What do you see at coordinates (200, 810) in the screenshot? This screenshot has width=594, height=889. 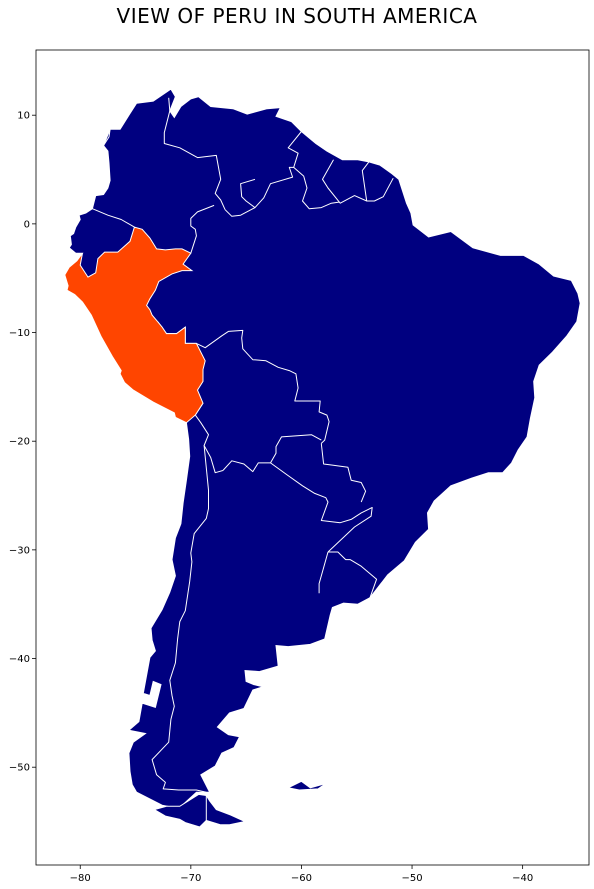 I see `tierra-del-fuego` at bounding box center [200, 810].